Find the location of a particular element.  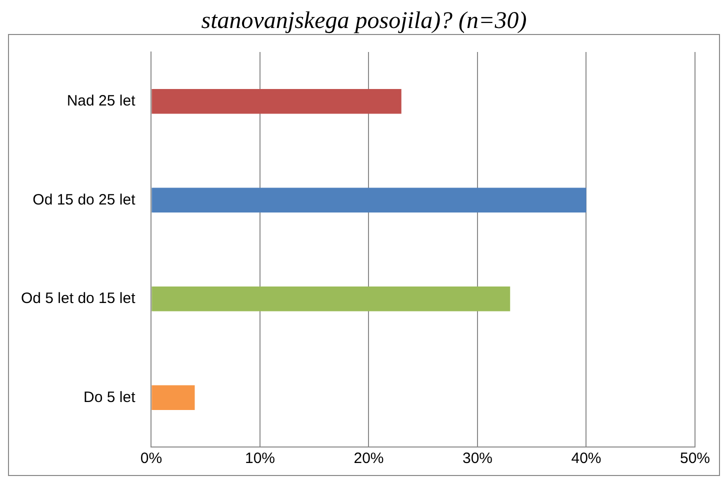

x-tick-label: 40% is located at coordinates (586, 459).